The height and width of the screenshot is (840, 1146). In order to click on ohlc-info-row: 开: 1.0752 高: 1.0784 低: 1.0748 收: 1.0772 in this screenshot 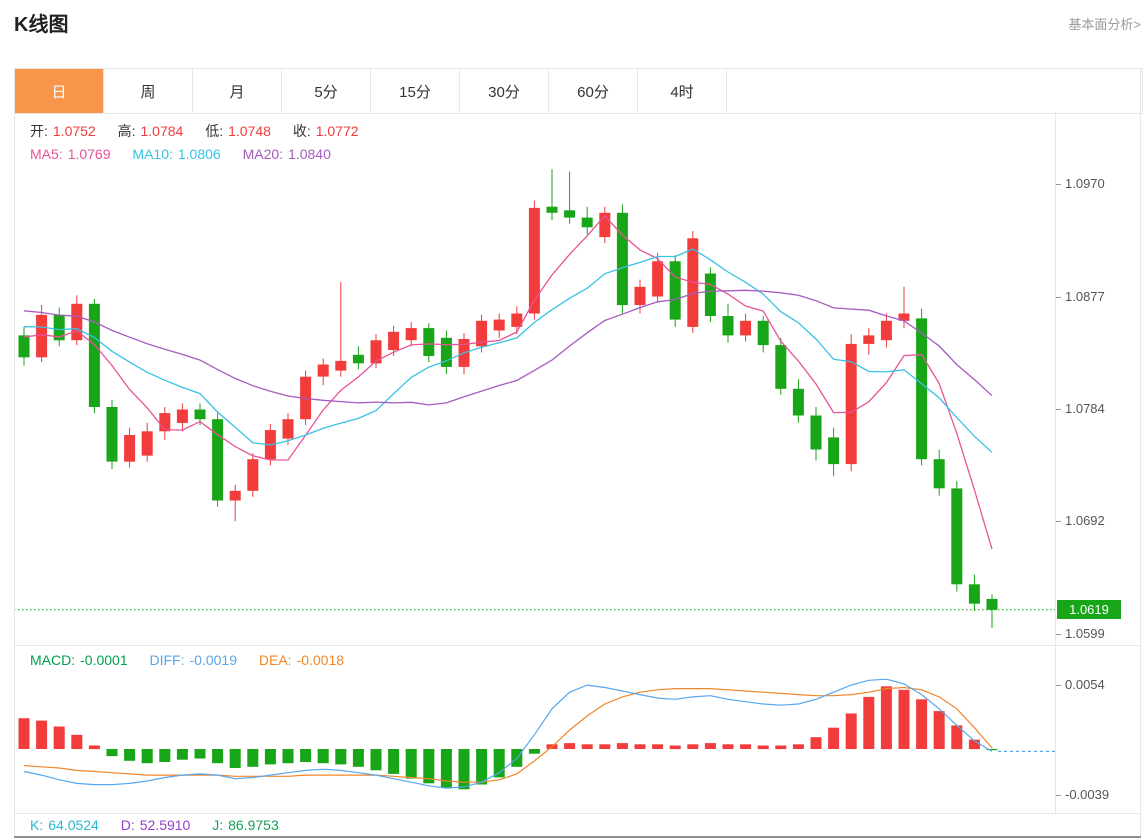, I will do `click(203, 131)`.